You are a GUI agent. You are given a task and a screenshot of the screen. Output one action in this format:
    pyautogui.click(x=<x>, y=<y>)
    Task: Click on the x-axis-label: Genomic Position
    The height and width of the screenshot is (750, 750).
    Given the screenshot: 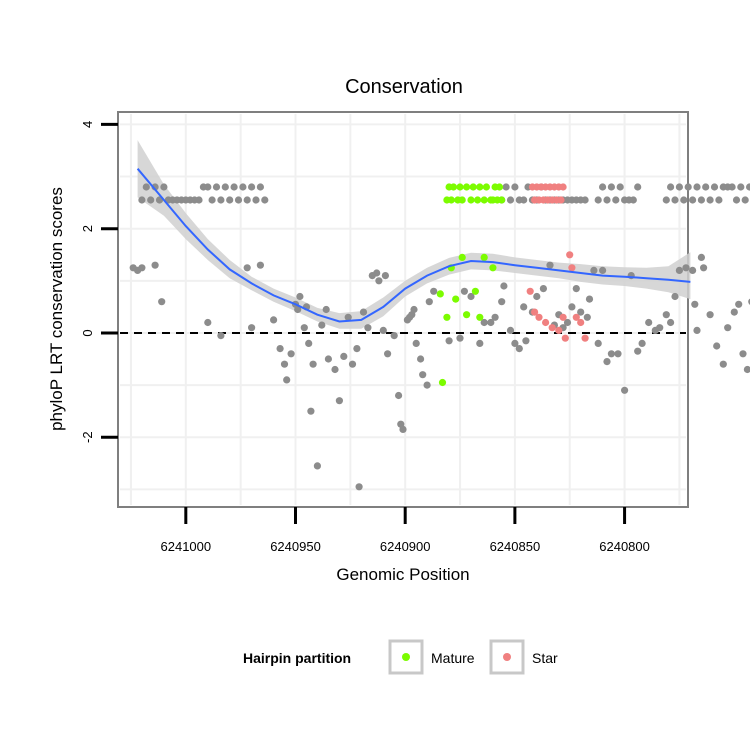 What is the action you would take?
    pyautogui.click(x=402, y=574)
    